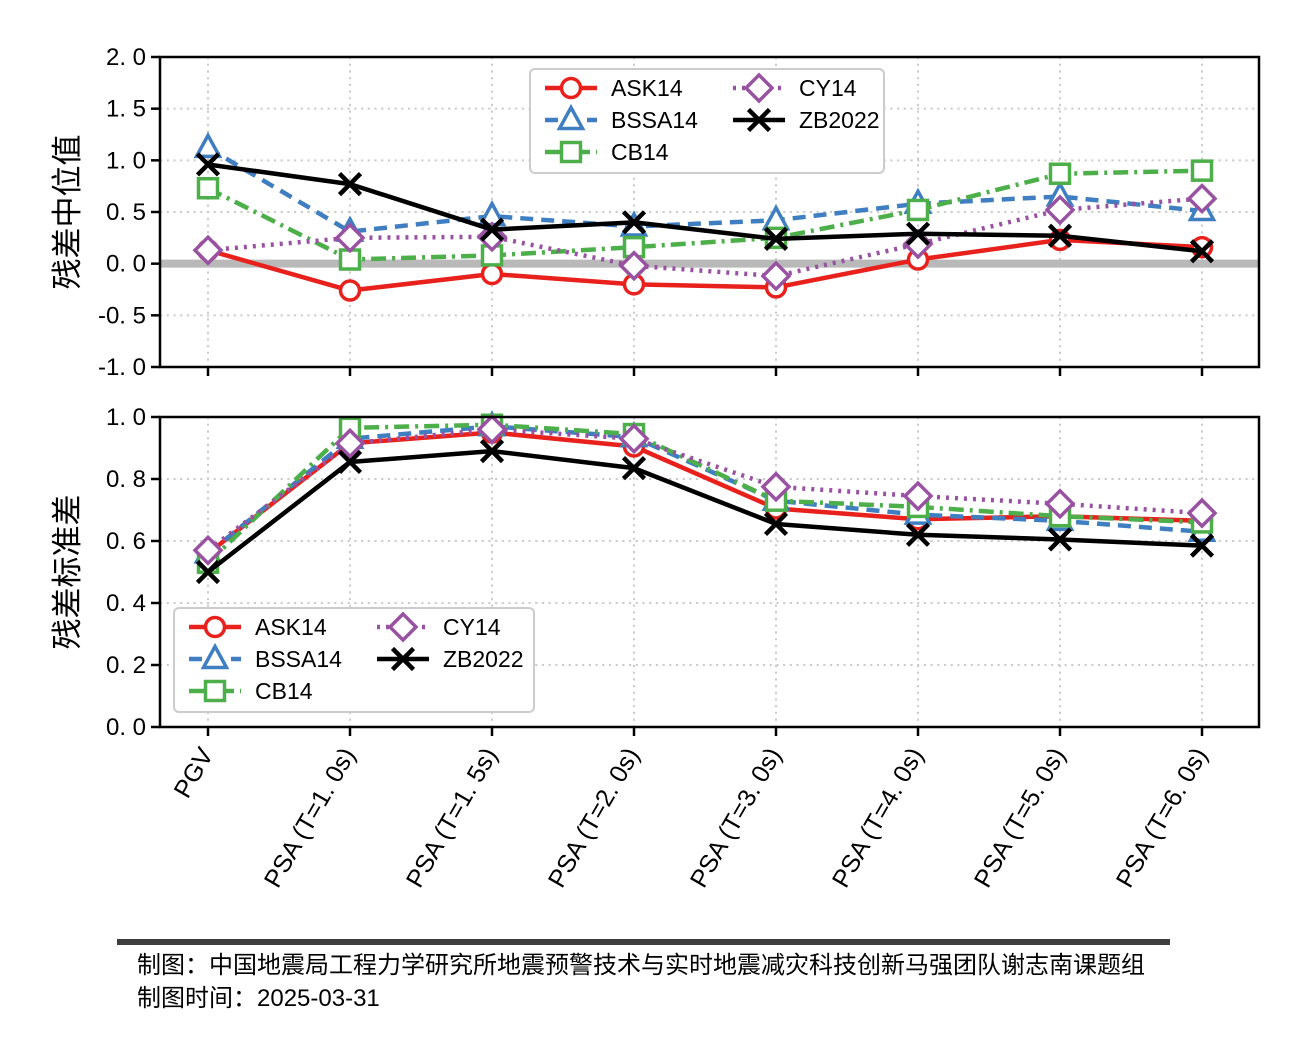  What do you see at coordinates (126, 109) in the screenshot?
I see `y-tick-label: 1. 5` at bounding box center [126, 109].